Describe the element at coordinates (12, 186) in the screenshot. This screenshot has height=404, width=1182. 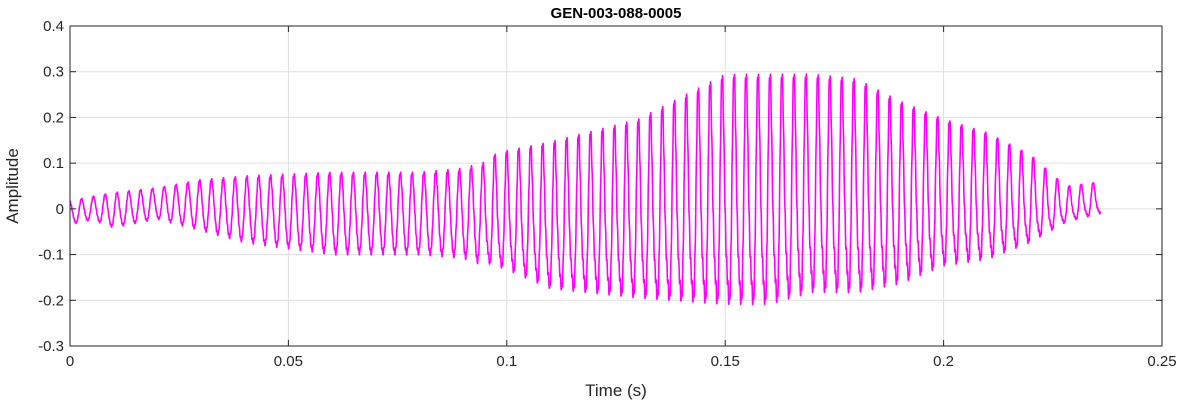
I see `y-axis-label: Amplitude` at that location.